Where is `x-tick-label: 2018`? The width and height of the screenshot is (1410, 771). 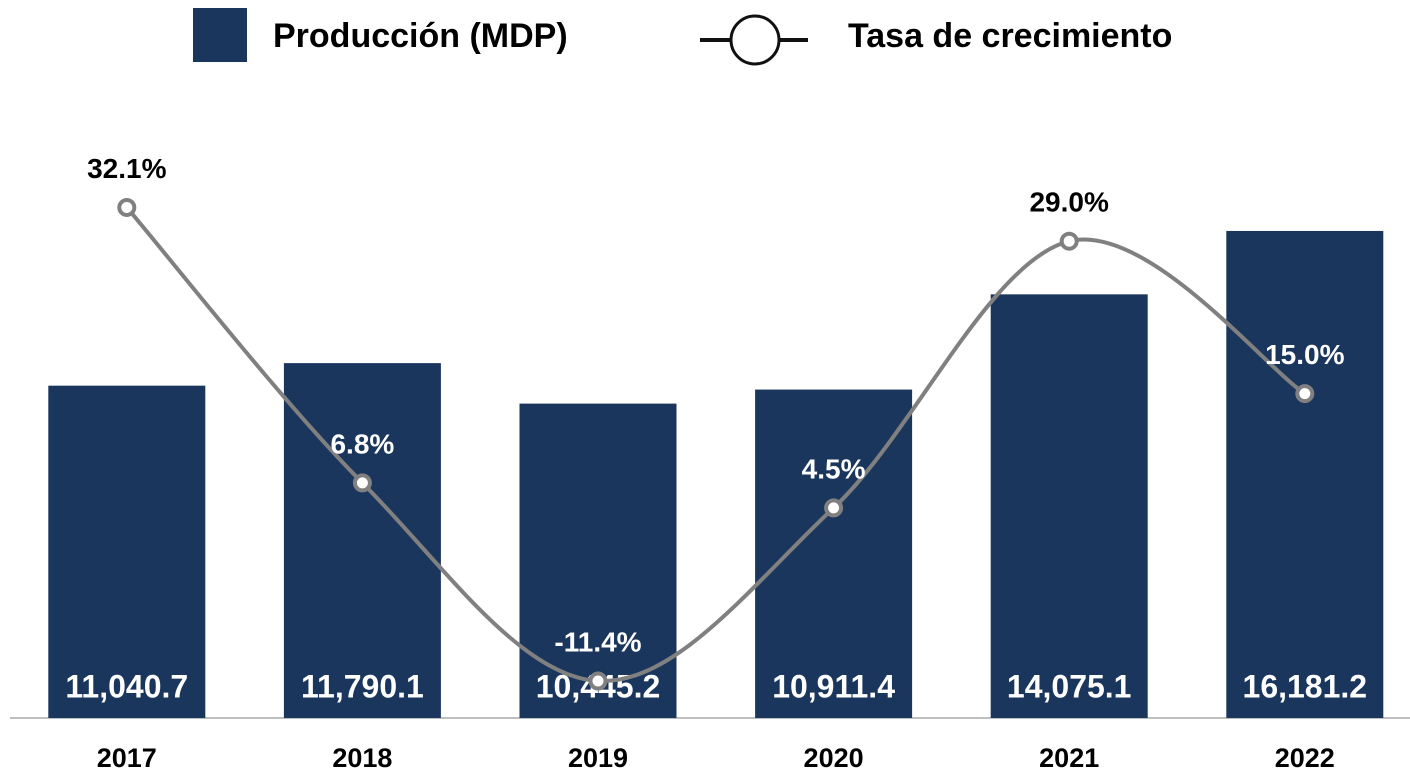 x-tick-label: 2018 is located at coordinates (362, 757).